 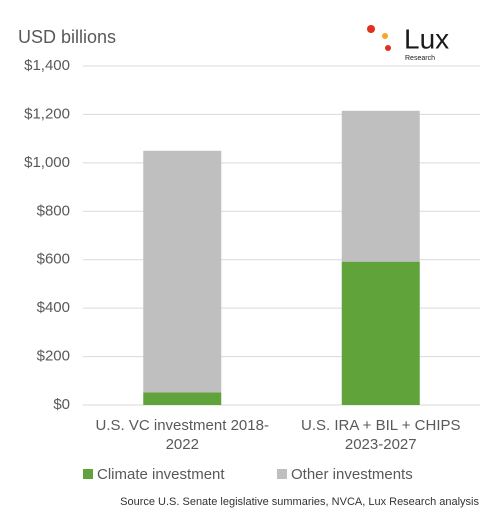 I want to click on logo-subtext: Research, so click(x=420, y=58).